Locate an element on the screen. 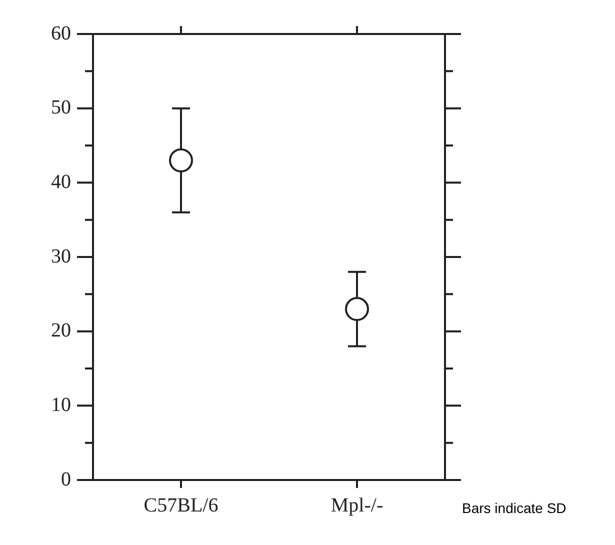  x-tick-label: C57BL/6 is located at coordinates (181, 505).